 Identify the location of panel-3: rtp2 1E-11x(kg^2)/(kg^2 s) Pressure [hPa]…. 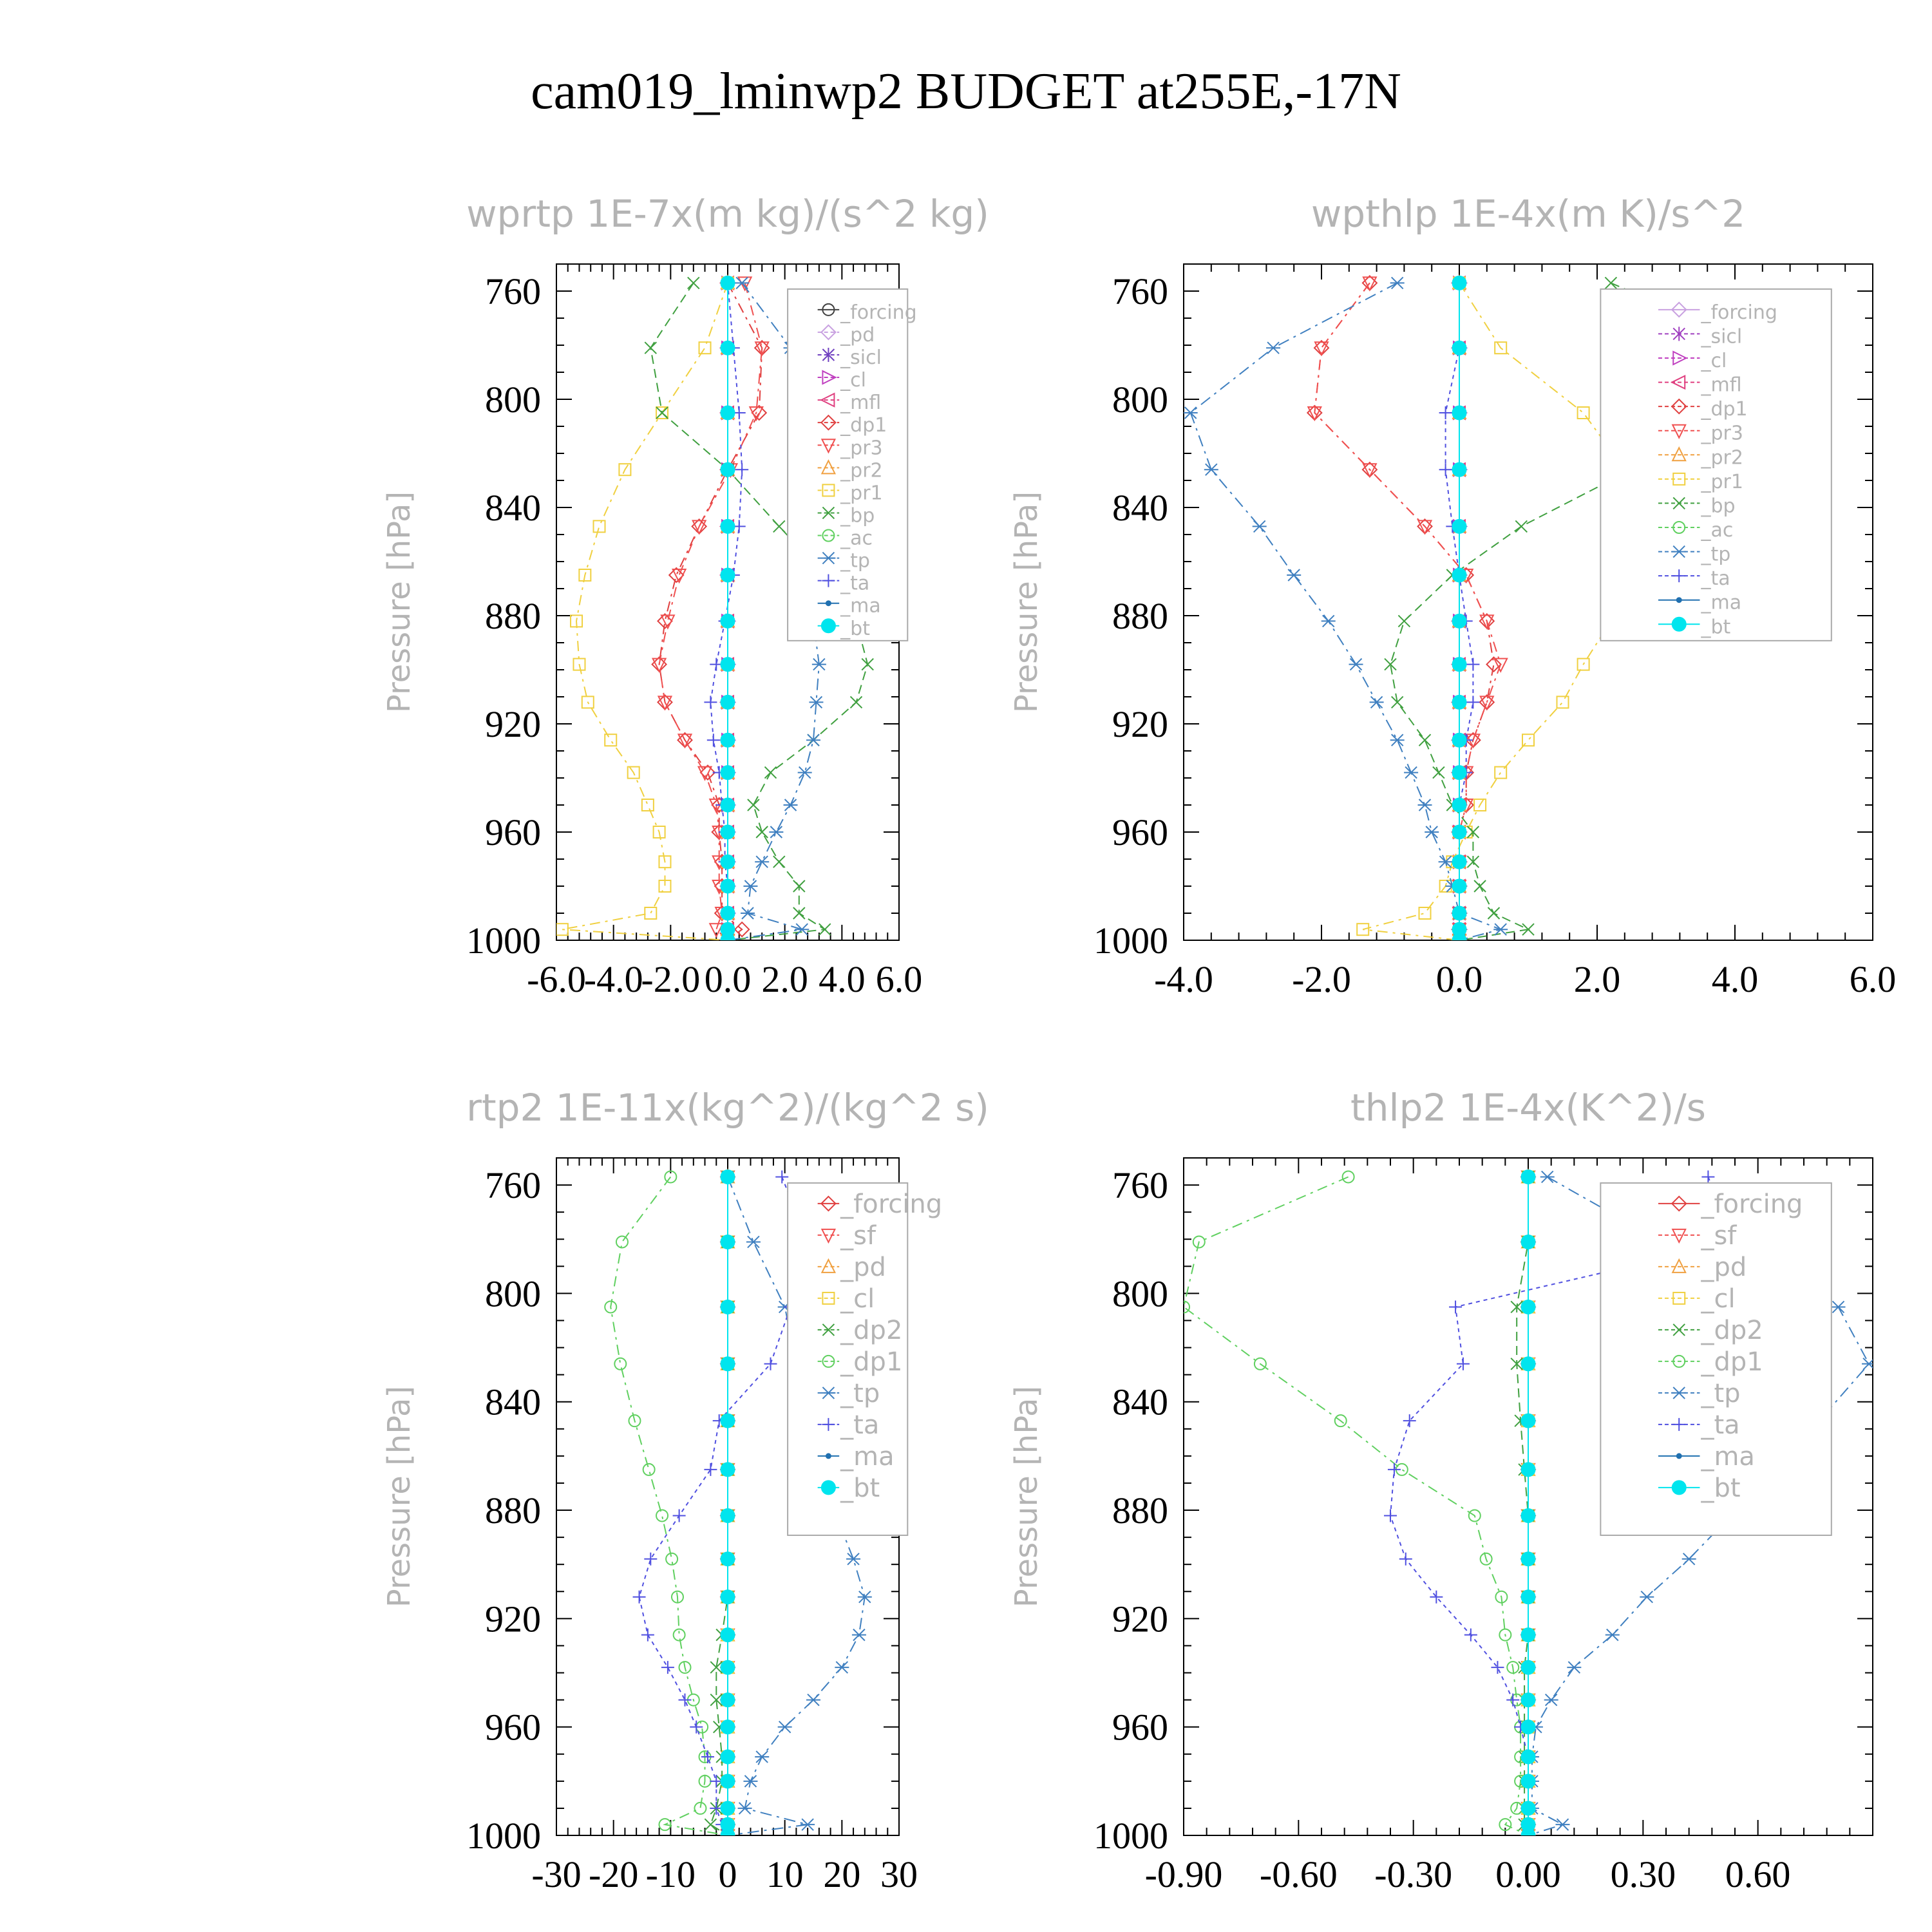
(685, 1490).